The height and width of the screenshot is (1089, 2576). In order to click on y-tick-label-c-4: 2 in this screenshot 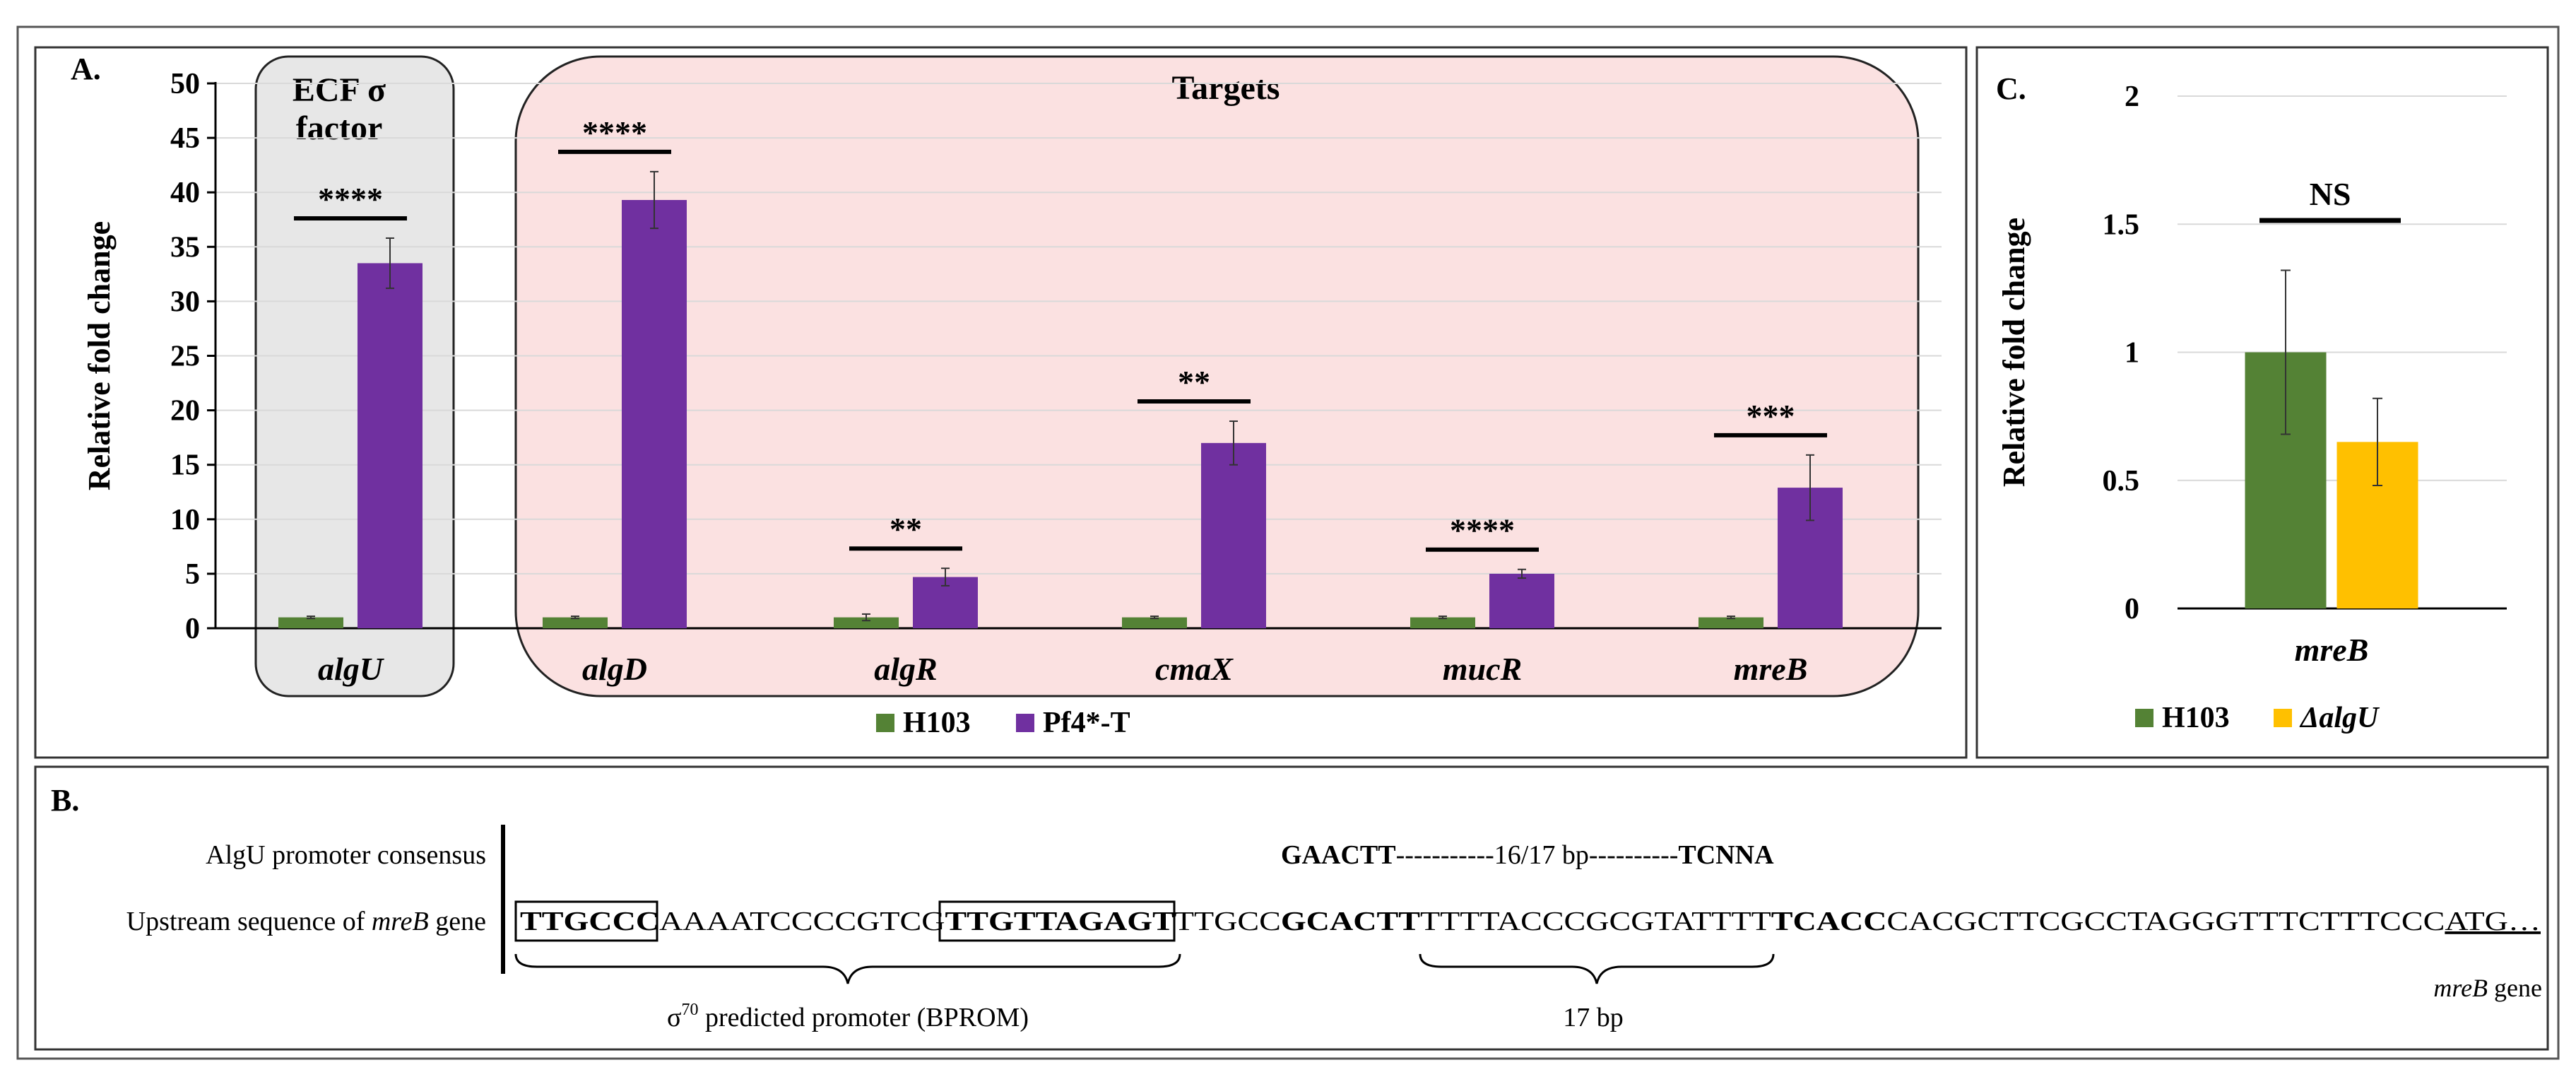, I will do `click(2132, 97)`.